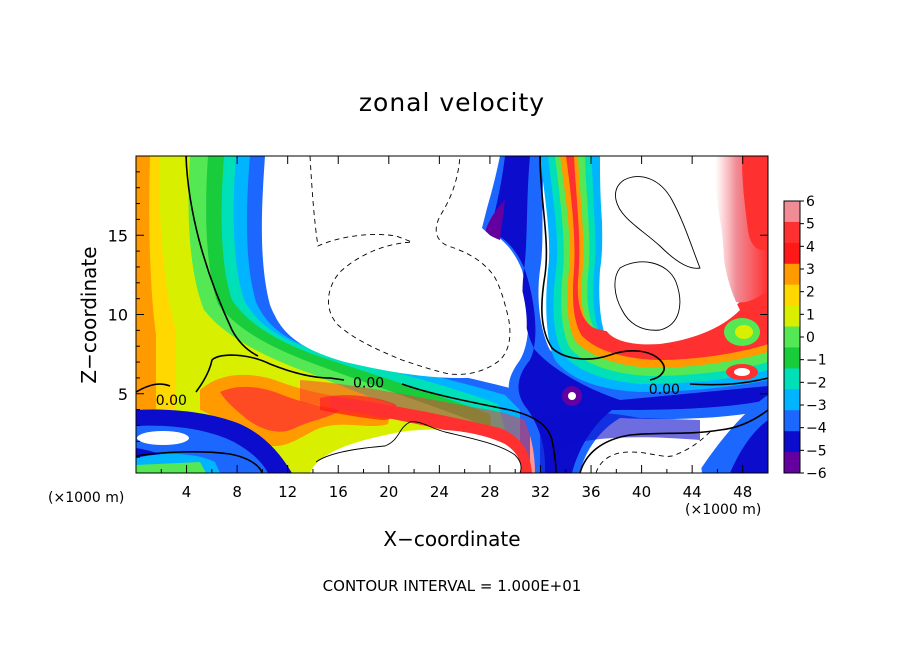 The width and height of the screenshot is (904, 654). Describe the element at coordinates (338, 492) in the screenshot. I see `x-tick-label: 16` at that location.